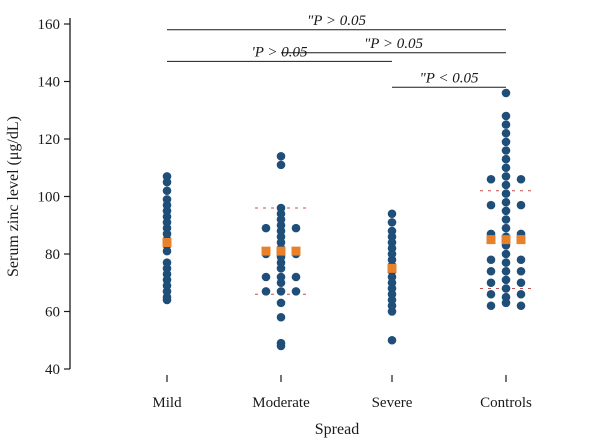 The height and width of the screenshot is (442, 600). I want to click on y-tick-label: 60, so click(52, 313).